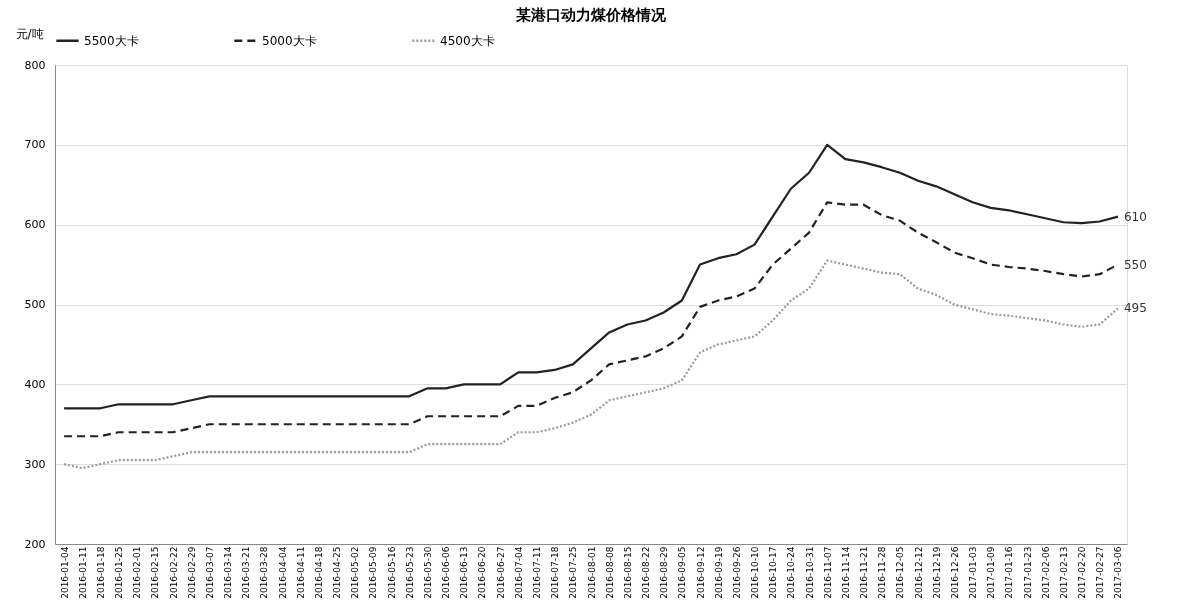 The height and width of the screenshot is (604, 1186). Describe the element at coordinates (464, 572) in the screenshot. I see `x-tick-label: 2016-06-13` at that location.